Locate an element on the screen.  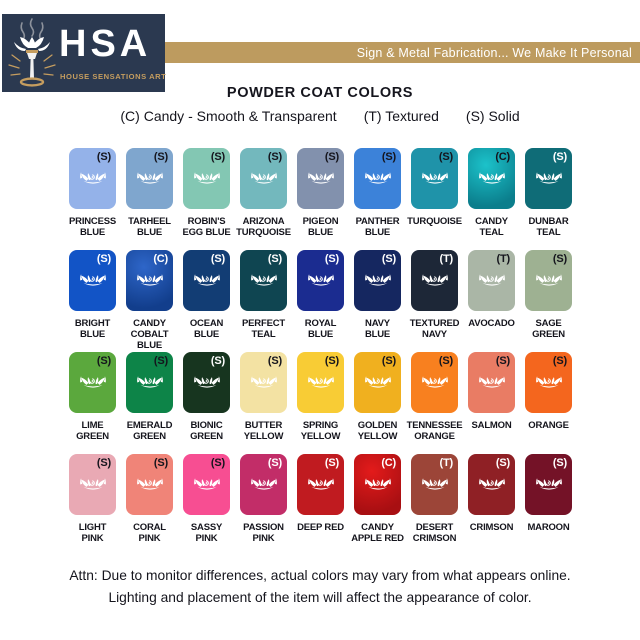
color-chip-lime-green: (S) is located at coordinates (92, 382).